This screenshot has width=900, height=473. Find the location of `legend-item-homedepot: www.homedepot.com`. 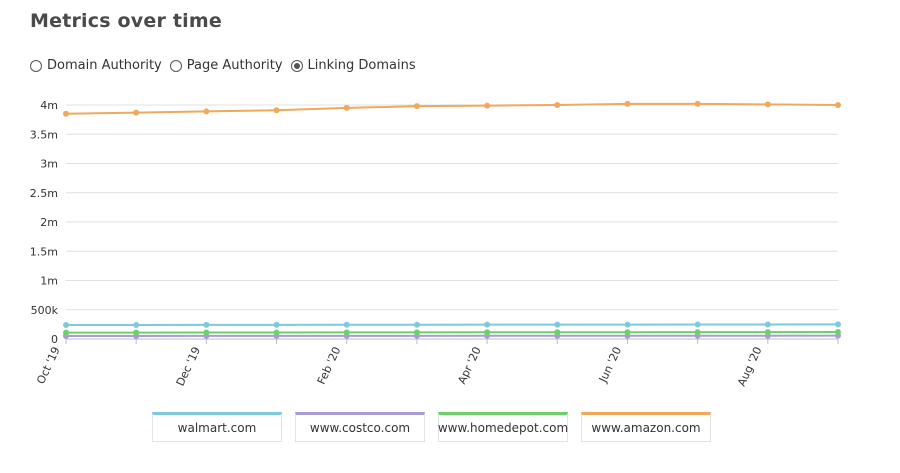

legend-item-homedepot: www.homedepot.com is located at coordinates (503, 427).